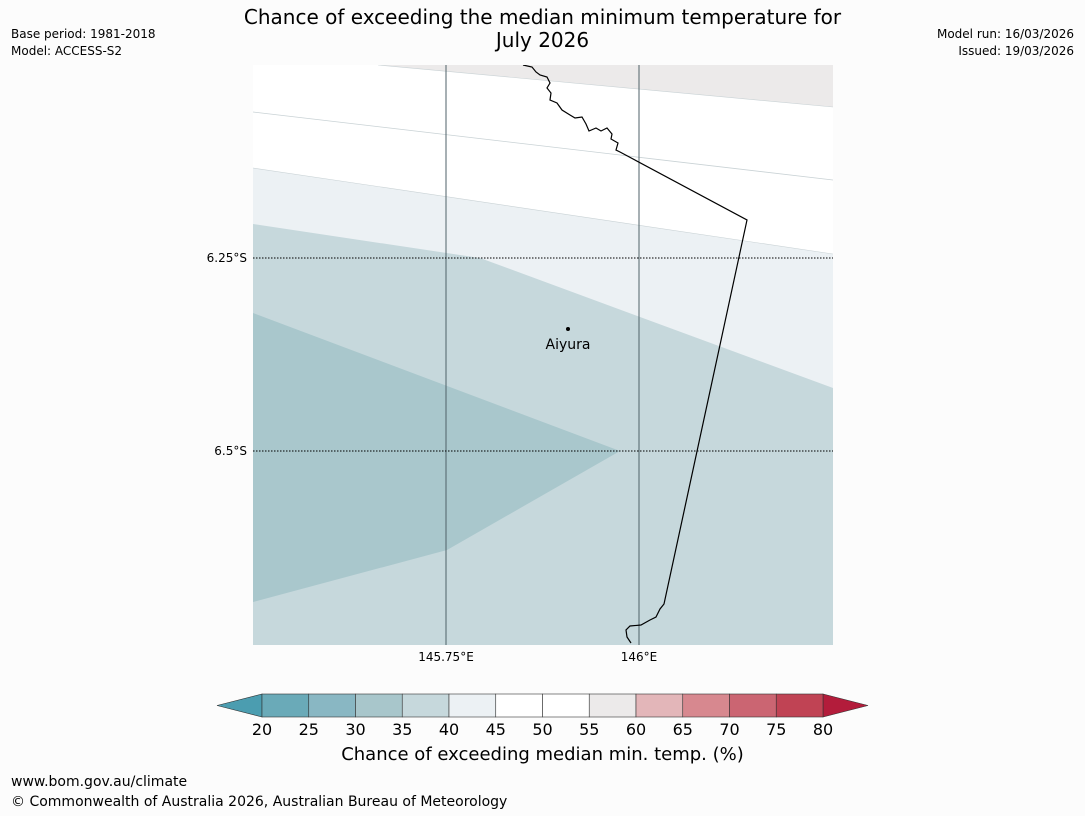  I want to click on issued-date: Issued: 19/03/2026, so click(1016, 51).